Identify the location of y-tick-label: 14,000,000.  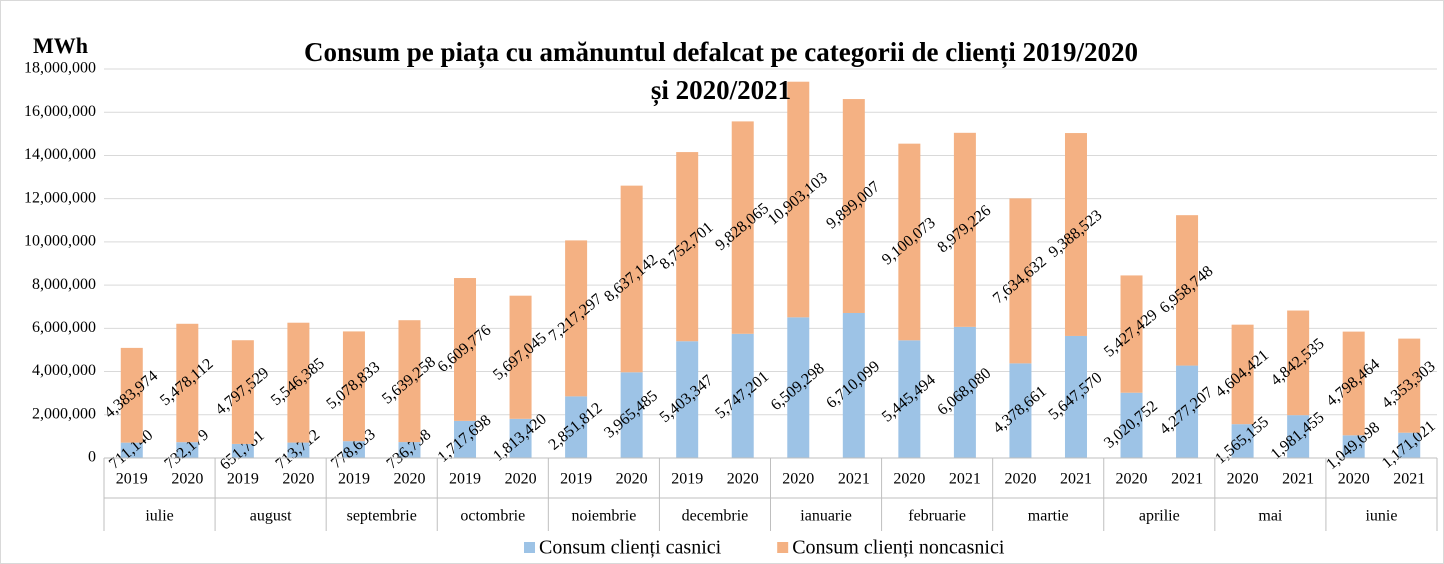
(60, 154).